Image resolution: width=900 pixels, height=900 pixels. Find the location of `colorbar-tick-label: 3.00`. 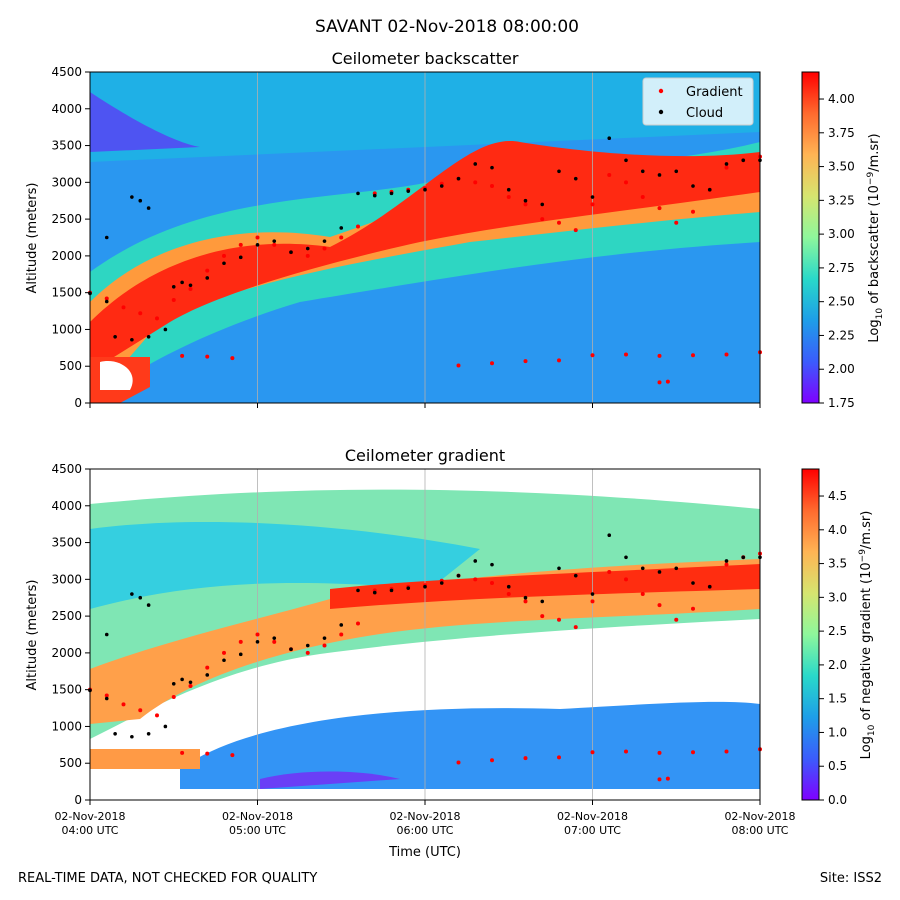

colorbar-tick-label: 3.00 is located at coordinates (841, 234).